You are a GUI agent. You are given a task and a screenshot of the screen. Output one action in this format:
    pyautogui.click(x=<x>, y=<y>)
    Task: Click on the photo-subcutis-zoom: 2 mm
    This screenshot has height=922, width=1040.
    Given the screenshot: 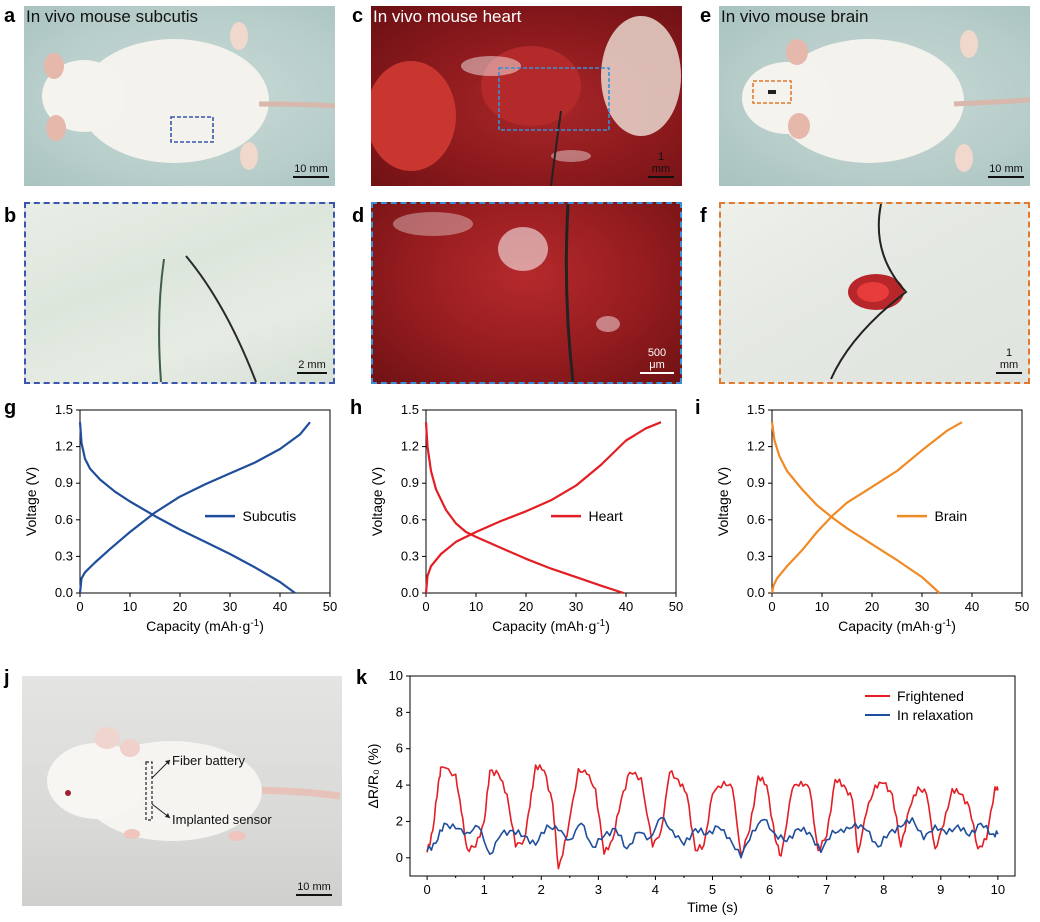 What is the action you would take?
    pyautogui.click(x=179, y=293)
    